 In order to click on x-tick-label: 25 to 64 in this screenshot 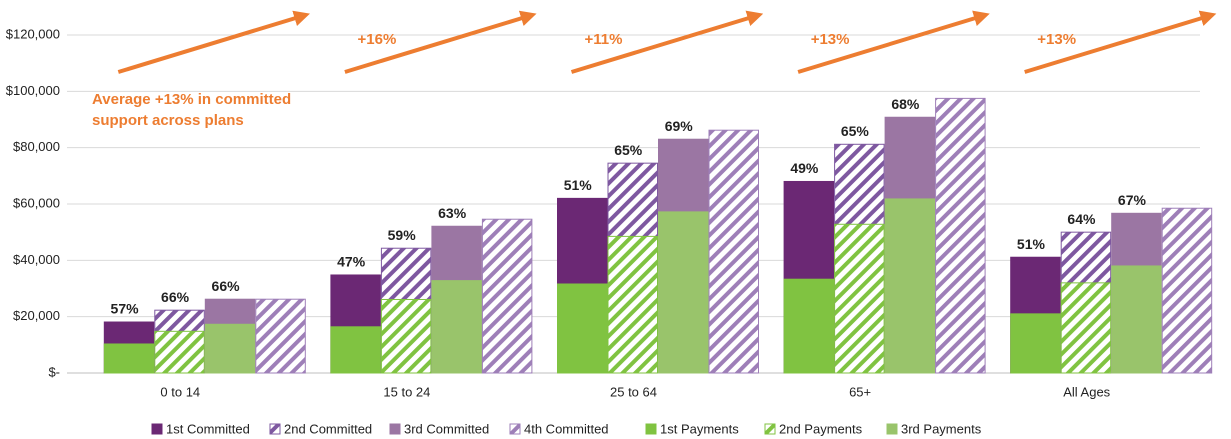, I will do `click(633, 391)`.